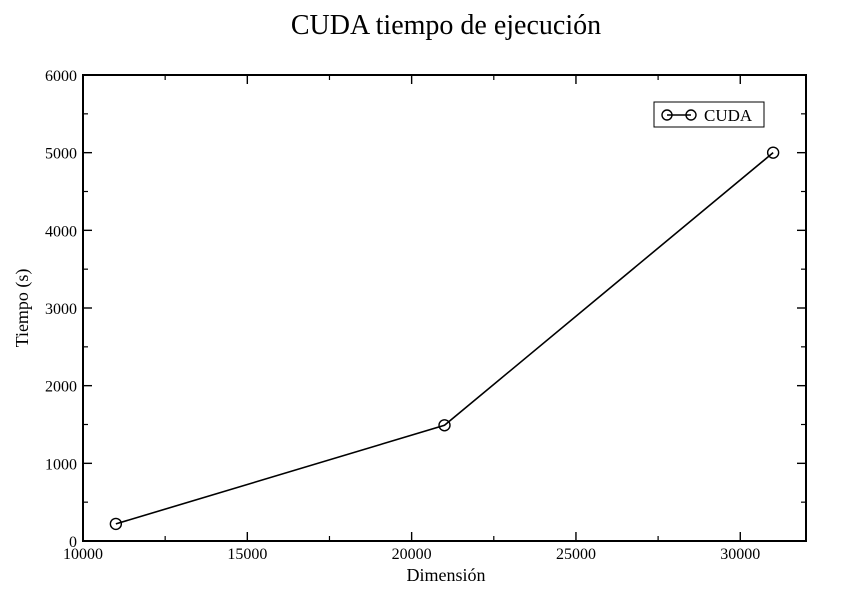 The image size is (842, 595). What do you see at coordinates (412, 554) in the screenshot?
I see `x-tick-label: 20000` at bounding box center [412, 554].